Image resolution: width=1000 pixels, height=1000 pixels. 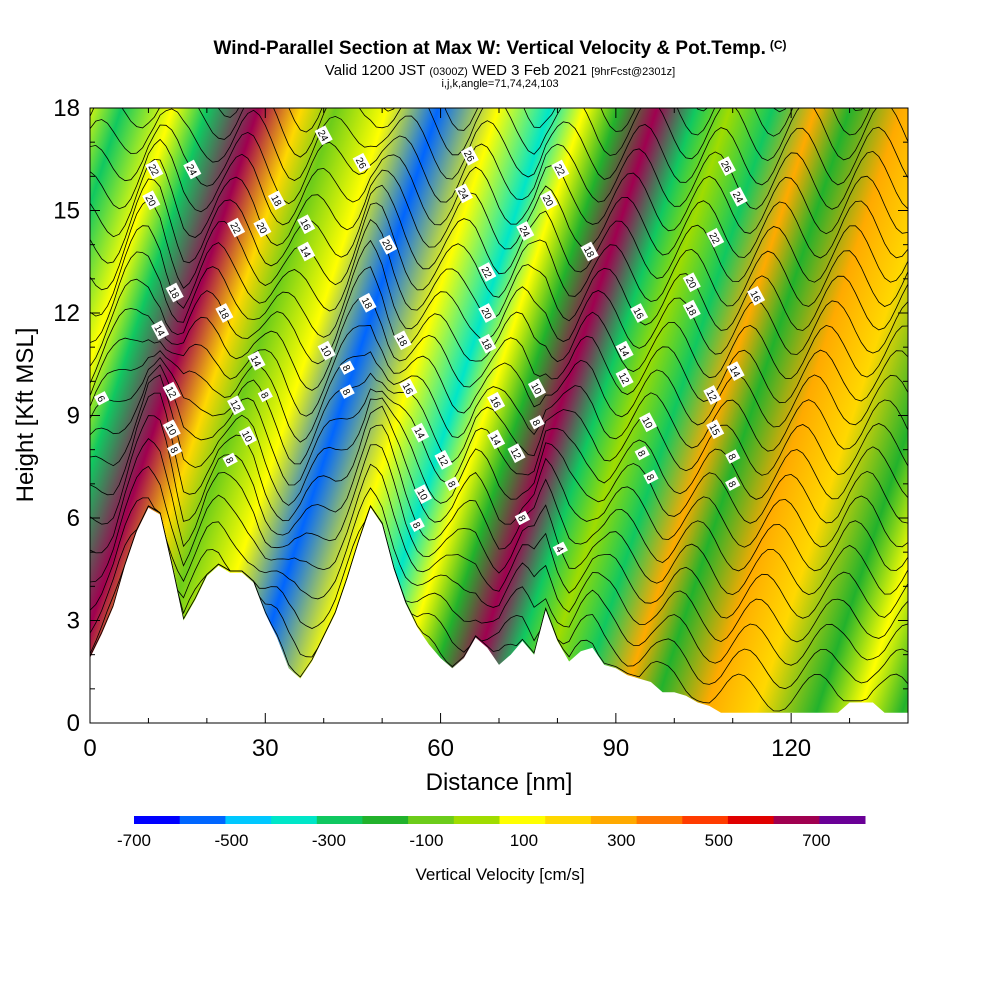 I want to click on y-tick-label: 15, so click(x=66, y=211).